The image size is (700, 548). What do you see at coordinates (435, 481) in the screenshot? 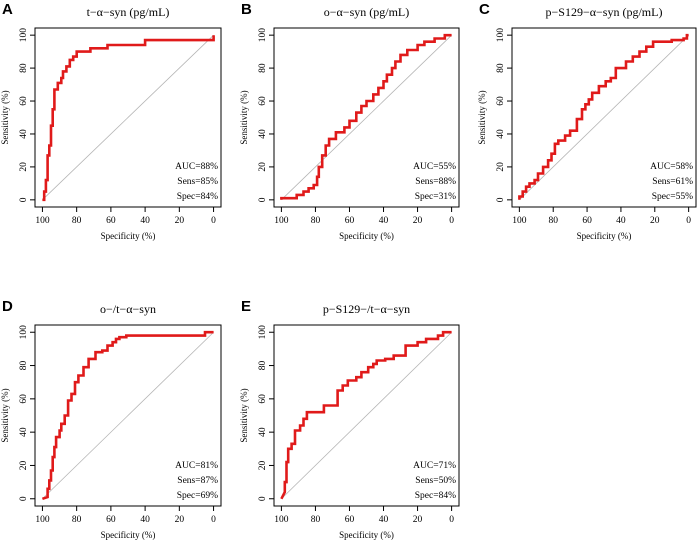
I see `stat-label: Sens=50%` at bounding box center [435, 481].